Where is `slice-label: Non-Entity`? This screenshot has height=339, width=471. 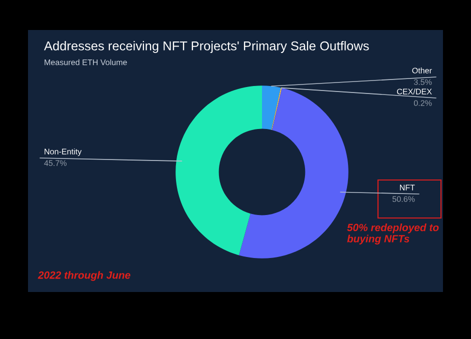
slice-label: Non-Entity is located at coordinates (63, 152).